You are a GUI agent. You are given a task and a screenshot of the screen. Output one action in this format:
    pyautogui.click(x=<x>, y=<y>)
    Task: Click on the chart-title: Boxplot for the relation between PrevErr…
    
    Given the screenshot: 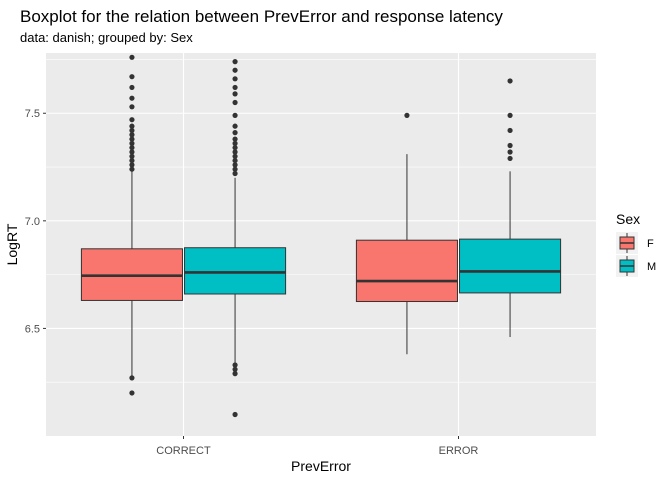 What is the action you would take?
    pyautogui.click(x=261, y=16)
    